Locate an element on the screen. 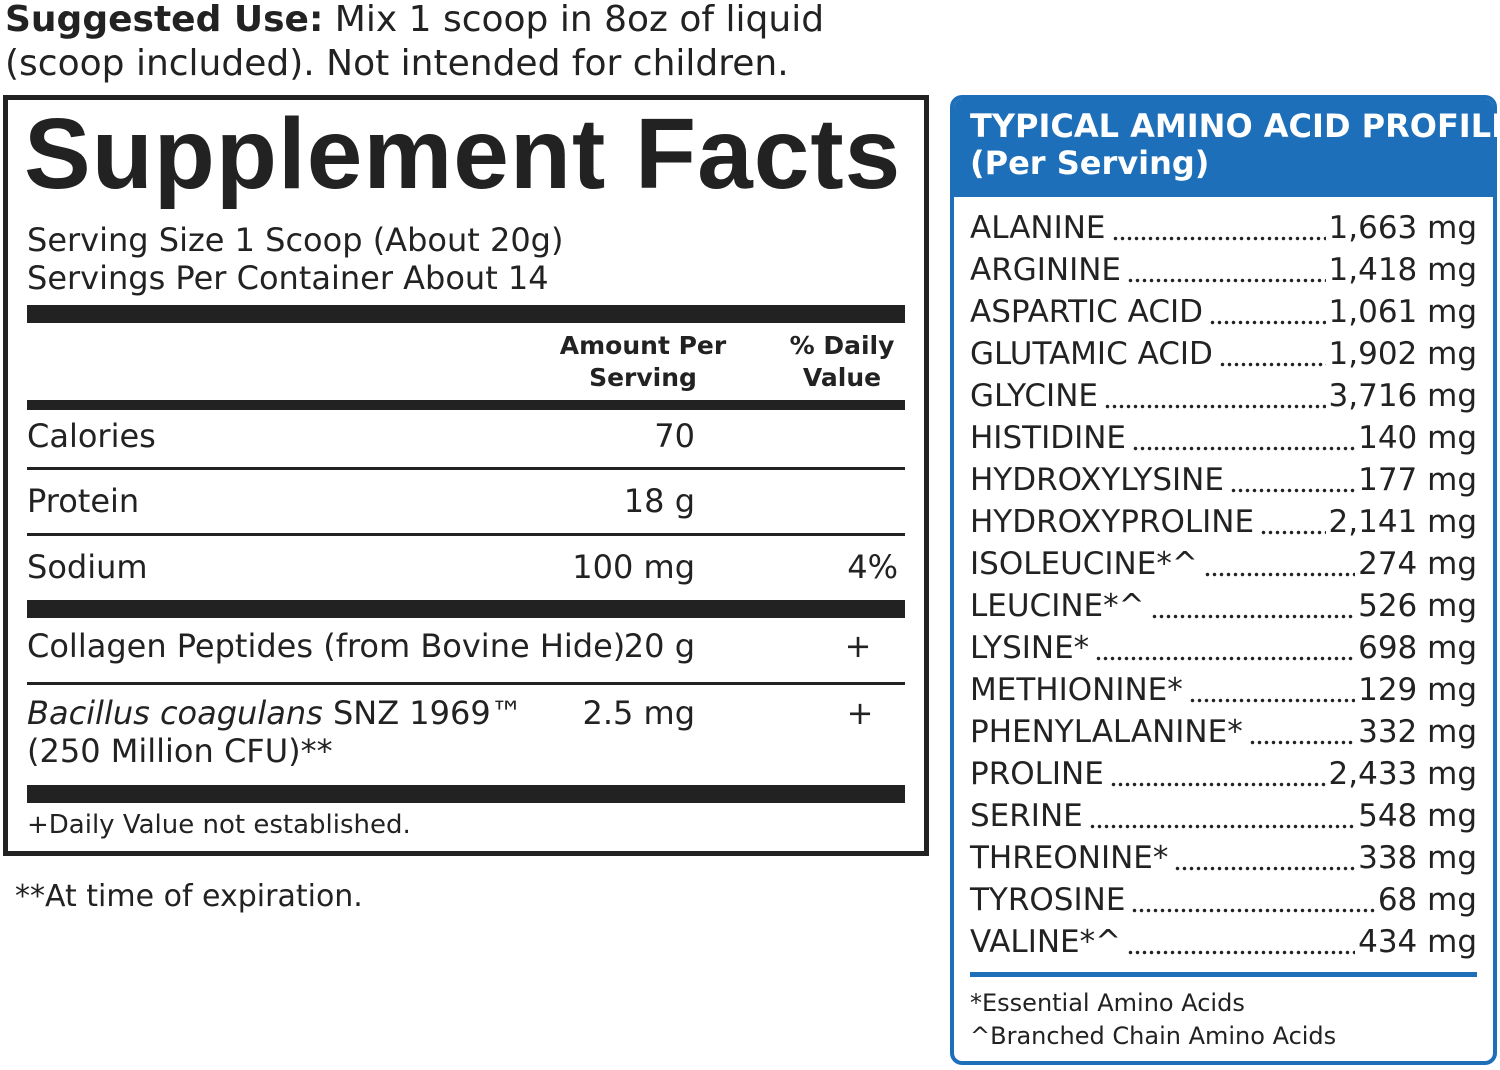  row-dv: 4% is located at coordinates (872, 567).